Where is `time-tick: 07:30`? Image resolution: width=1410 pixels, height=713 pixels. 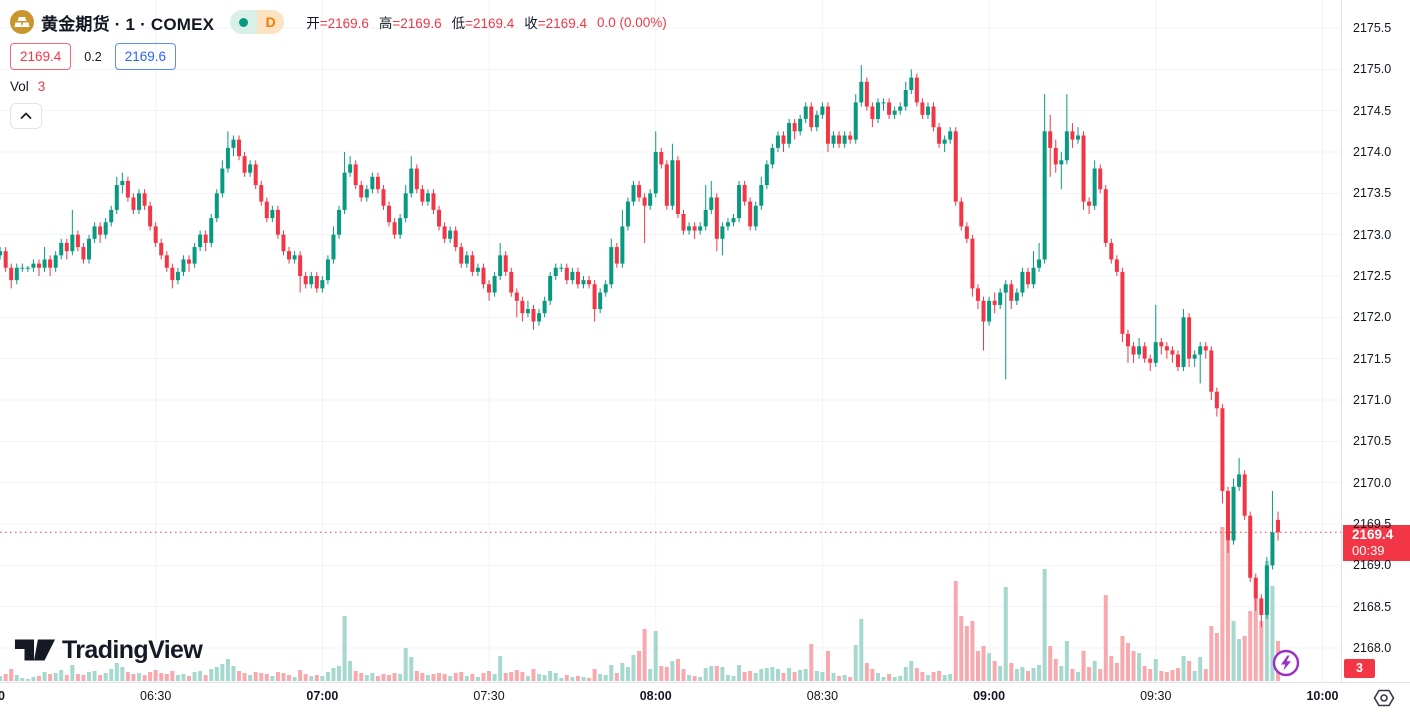 time-tick: 07:30 is located at coordinates (489, 696).